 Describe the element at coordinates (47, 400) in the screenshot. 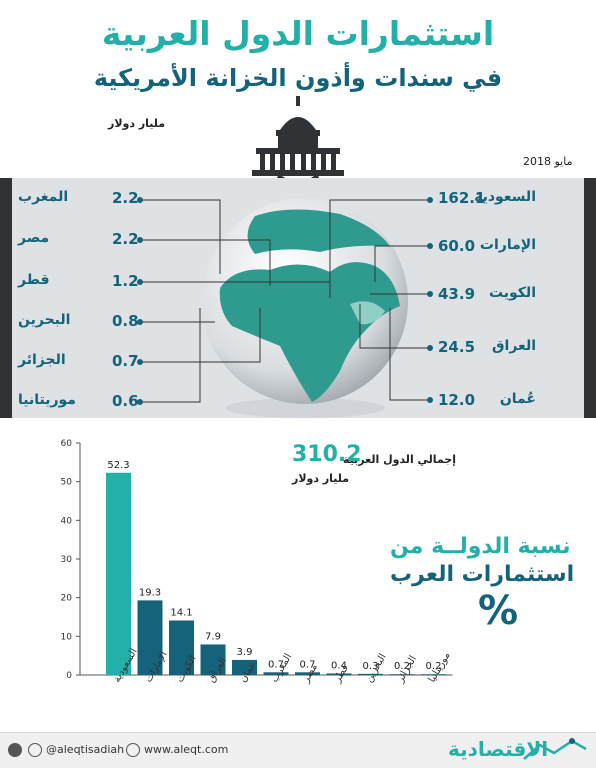

I see `country-name-mauritania: موريتانيا` at that location.